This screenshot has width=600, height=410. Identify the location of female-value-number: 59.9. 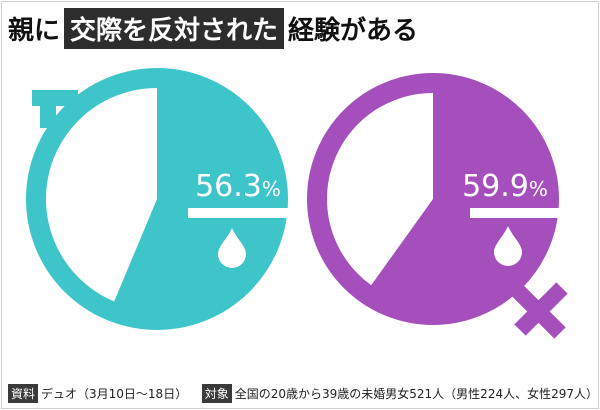
(495, 186).